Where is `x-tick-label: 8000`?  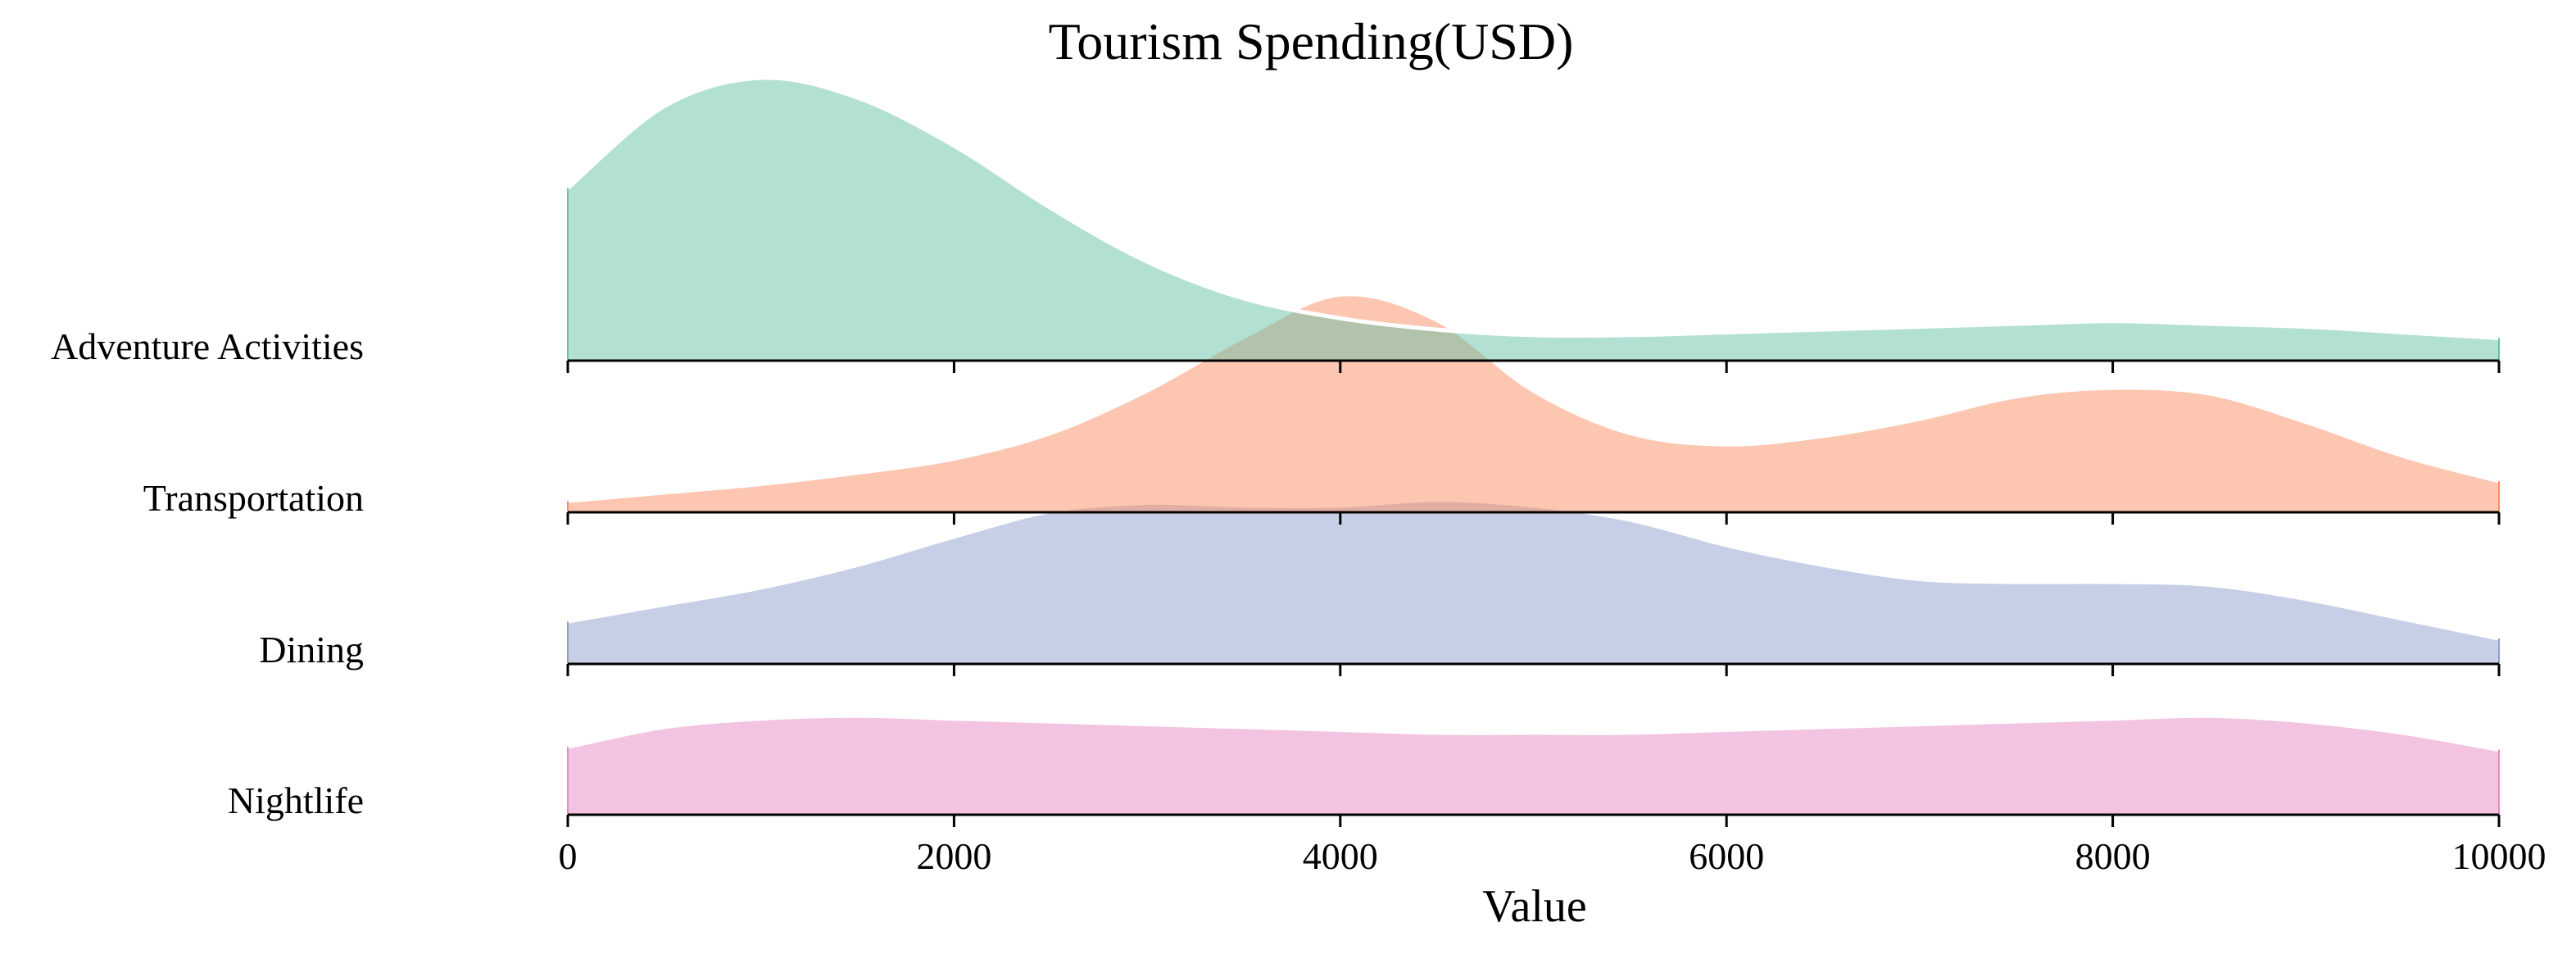
x-tick-label: 8000 is located at coordinates (2113, 856).